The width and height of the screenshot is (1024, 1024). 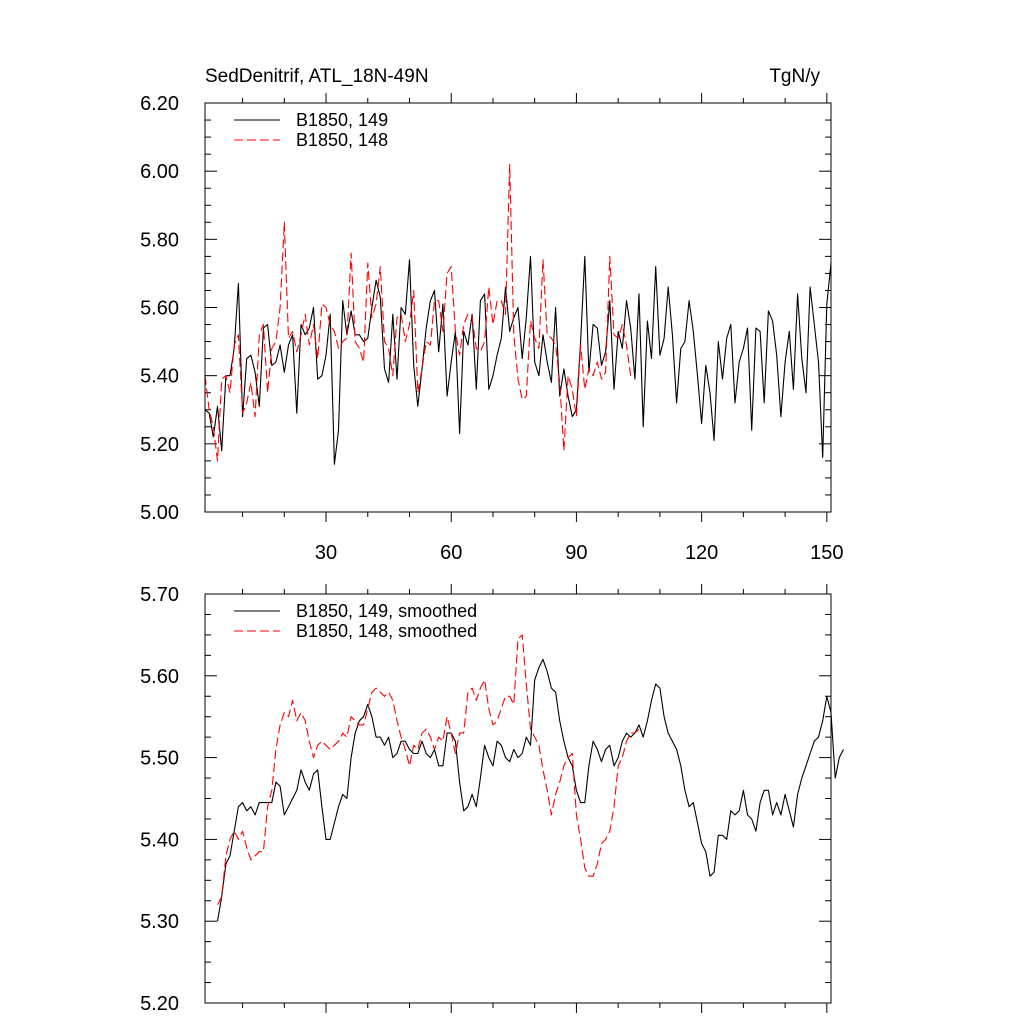 What do you see at coordinates (451, 553) in the screenshot?
I see `x-tick-label: 60` at bounding box center [451, 553].